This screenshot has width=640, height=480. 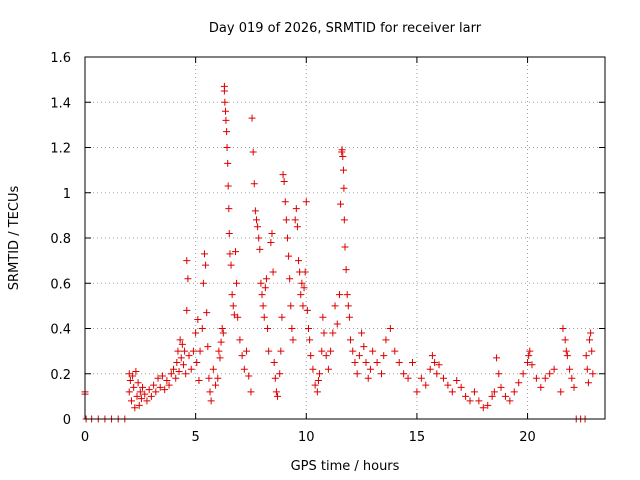 What do you see at coordinates (60, 284) in the screenshot?
I see `y-tick-label: 0.6` at bounding box center [60, 284].